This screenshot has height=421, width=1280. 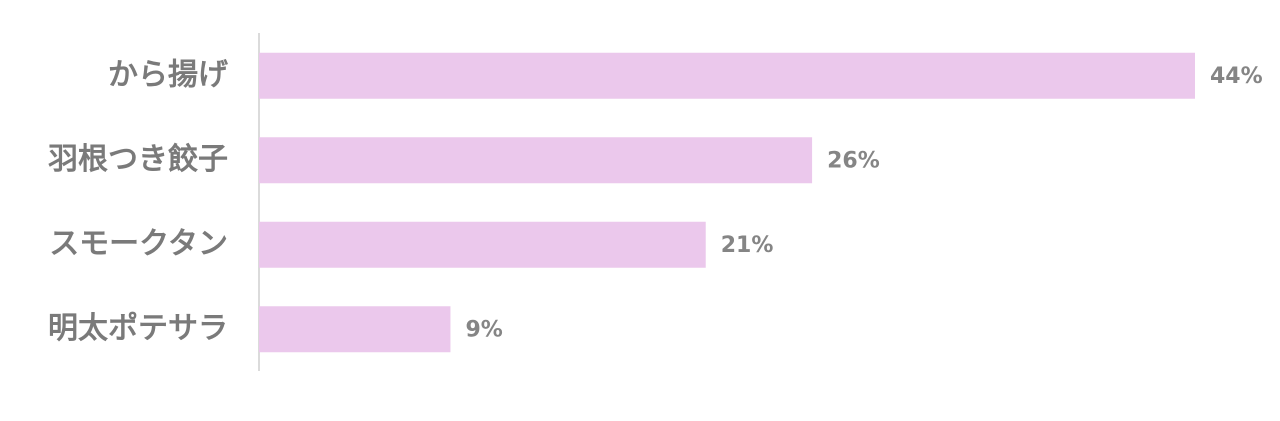 What do you see at coordinates (168, 74) in the screenshot?
I see `category-label: から揚げ` at bounding box center [168, 74].